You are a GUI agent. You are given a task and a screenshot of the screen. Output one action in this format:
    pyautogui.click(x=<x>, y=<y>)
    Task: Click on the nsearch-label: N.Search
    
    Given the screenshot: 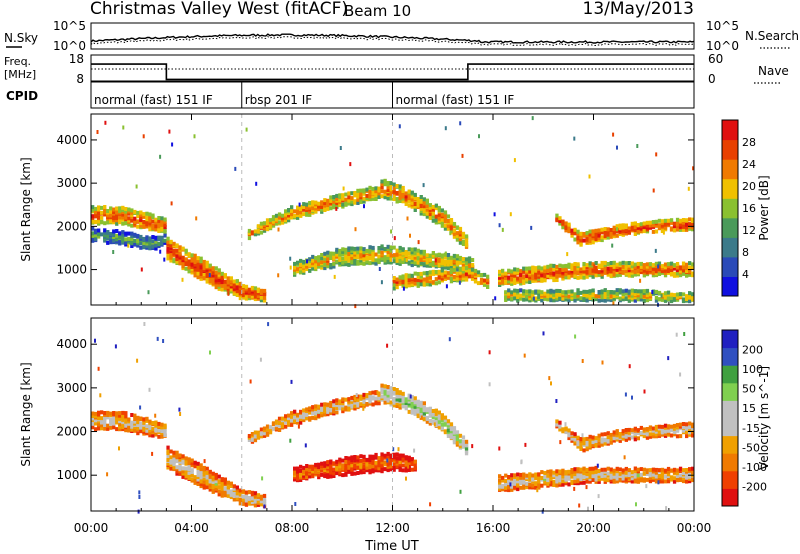 What is the action you would take?
    pyautogui.click(x=772, y=36)
    